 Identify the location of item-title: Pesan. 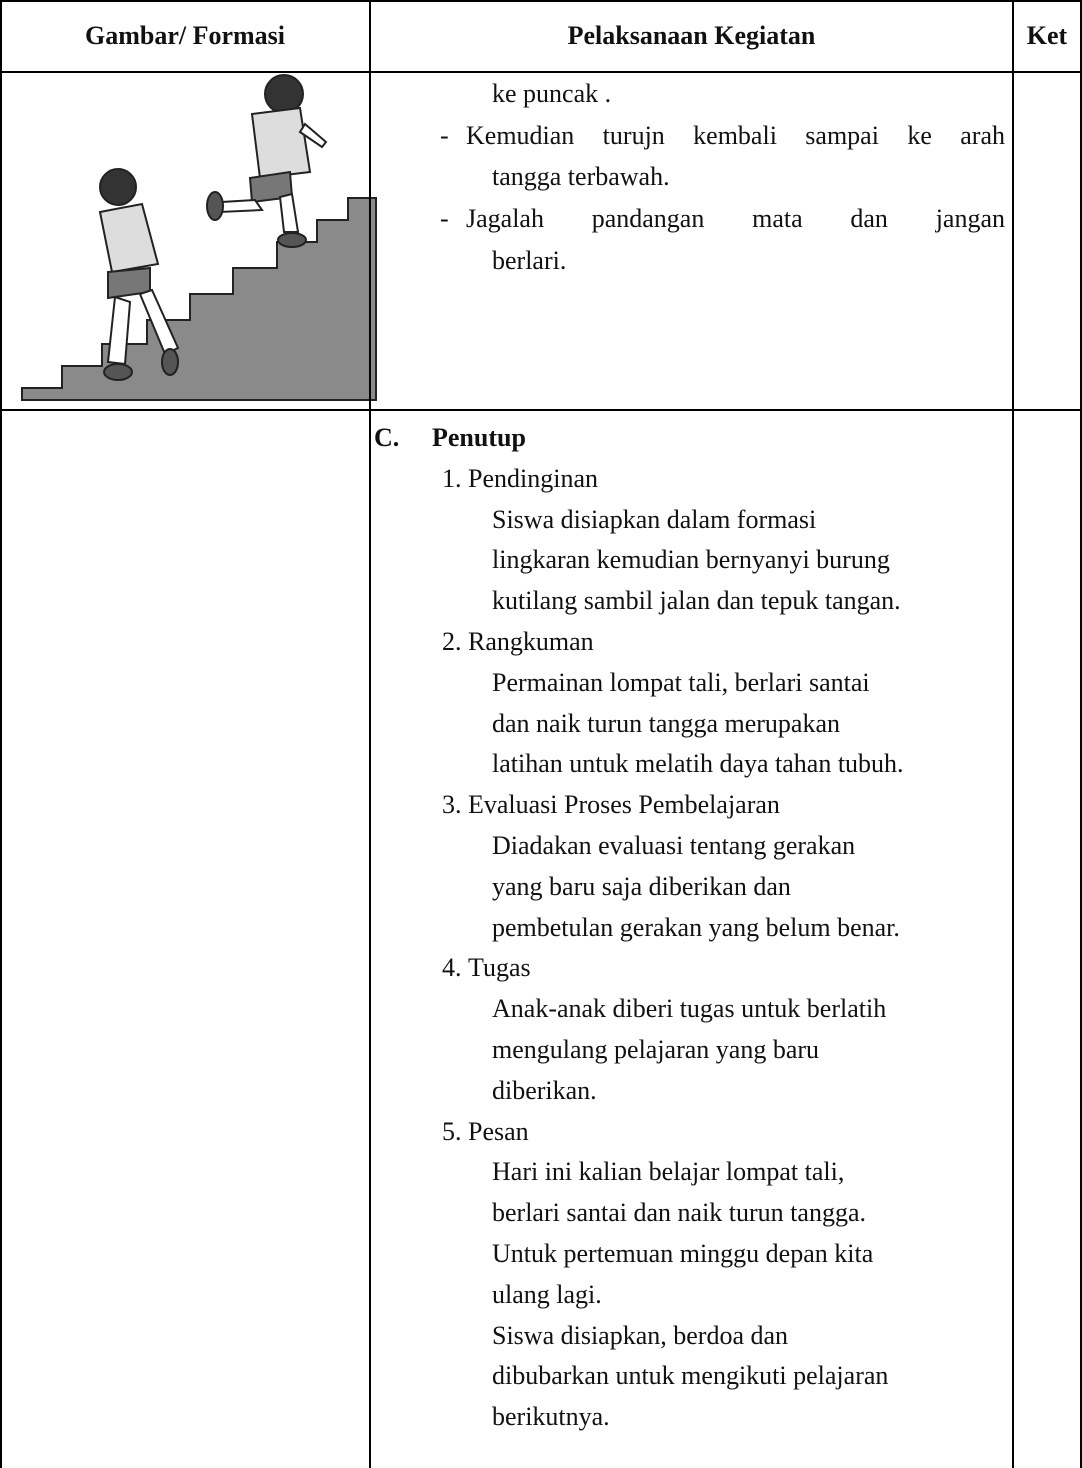
(498, 1131).